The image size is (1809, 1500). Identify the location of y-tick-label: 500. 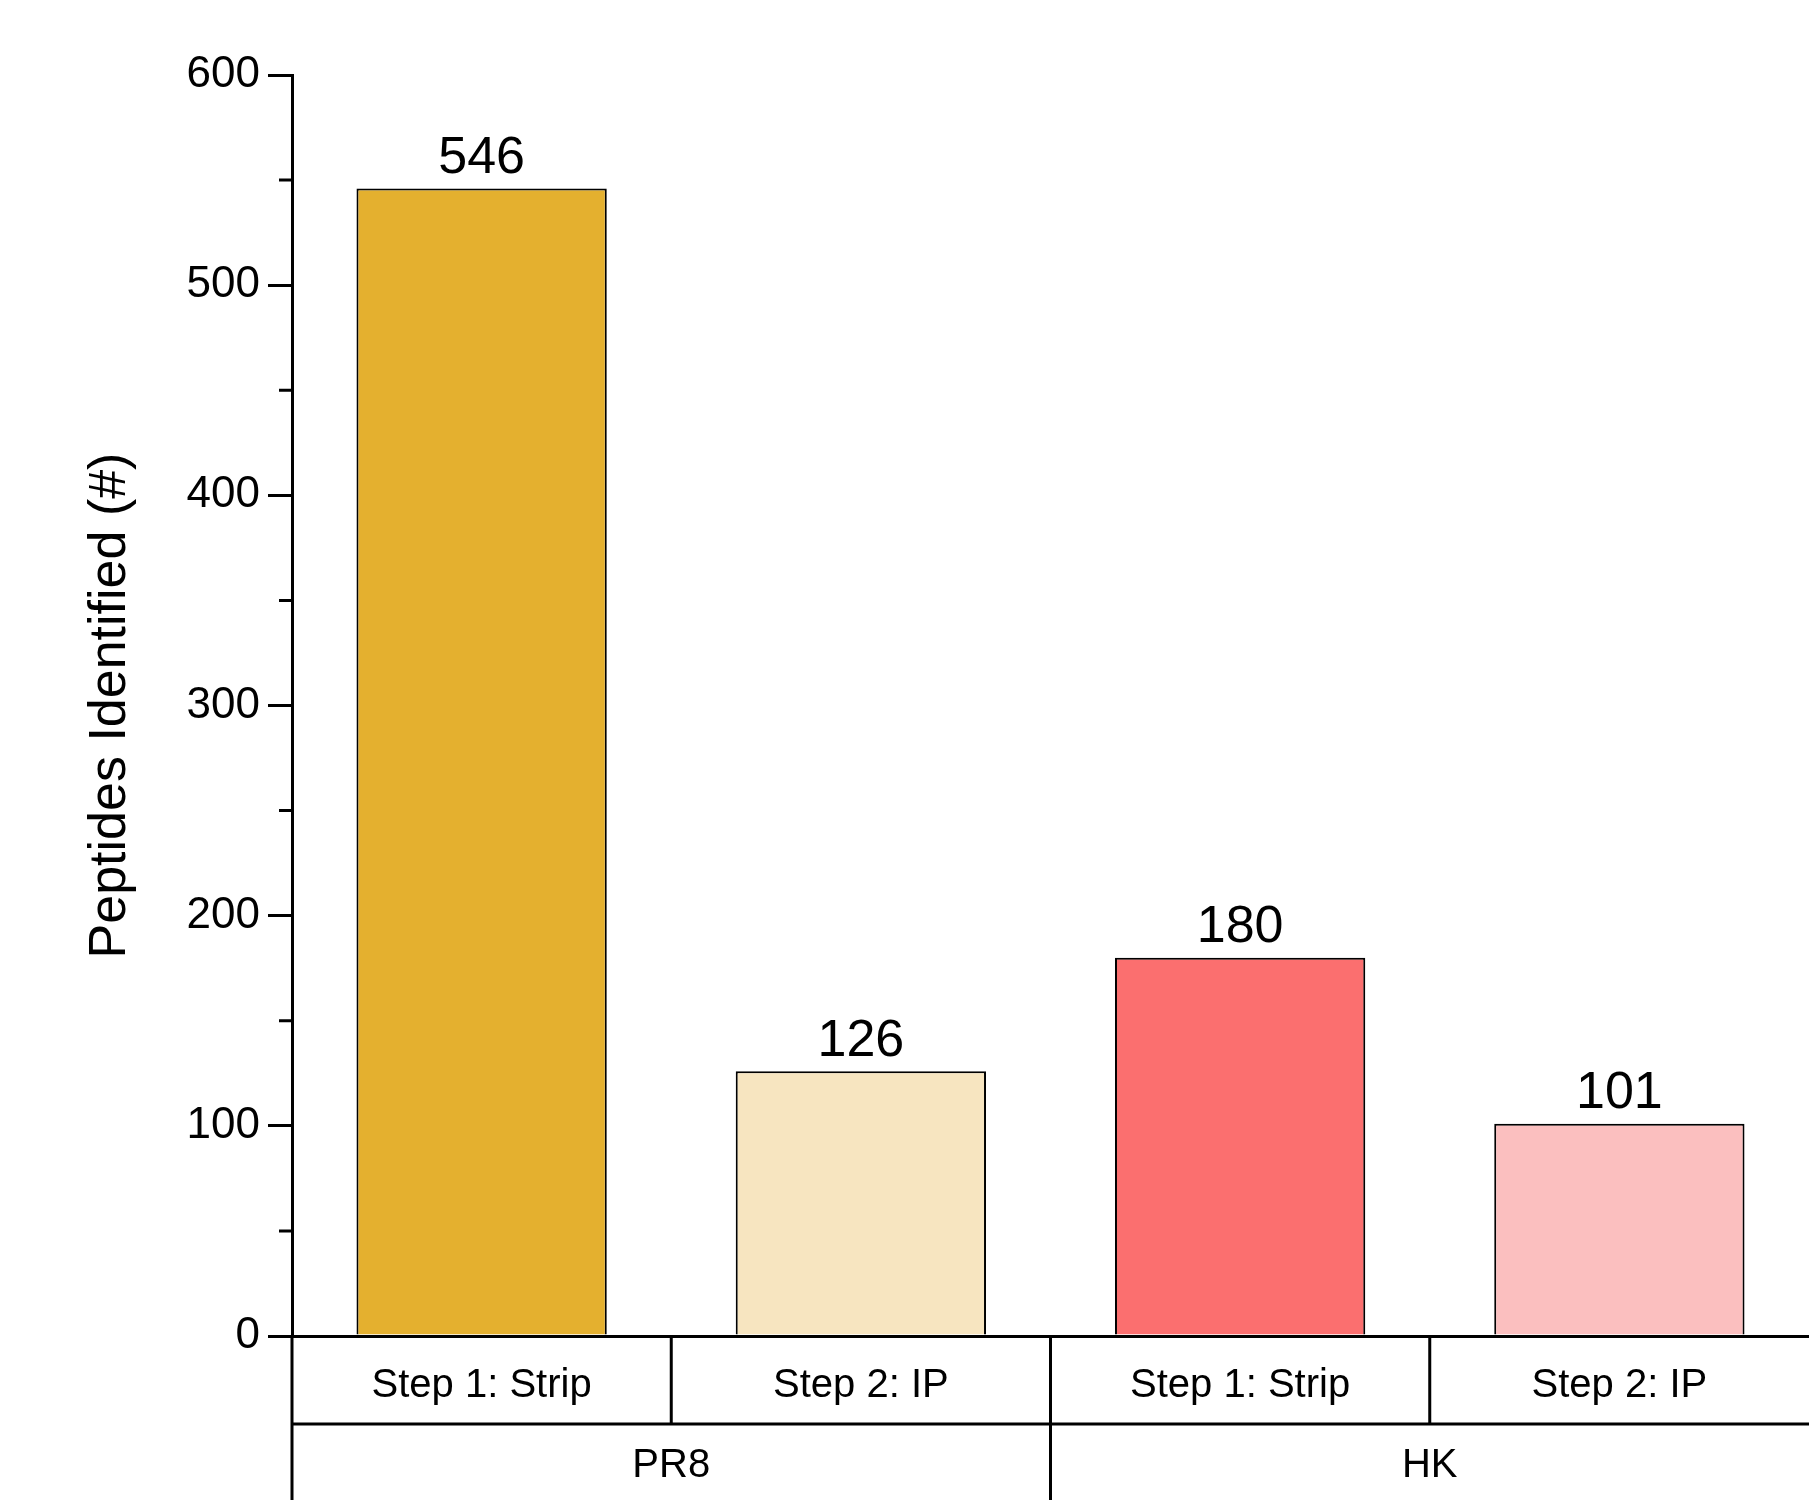
(223, 282).